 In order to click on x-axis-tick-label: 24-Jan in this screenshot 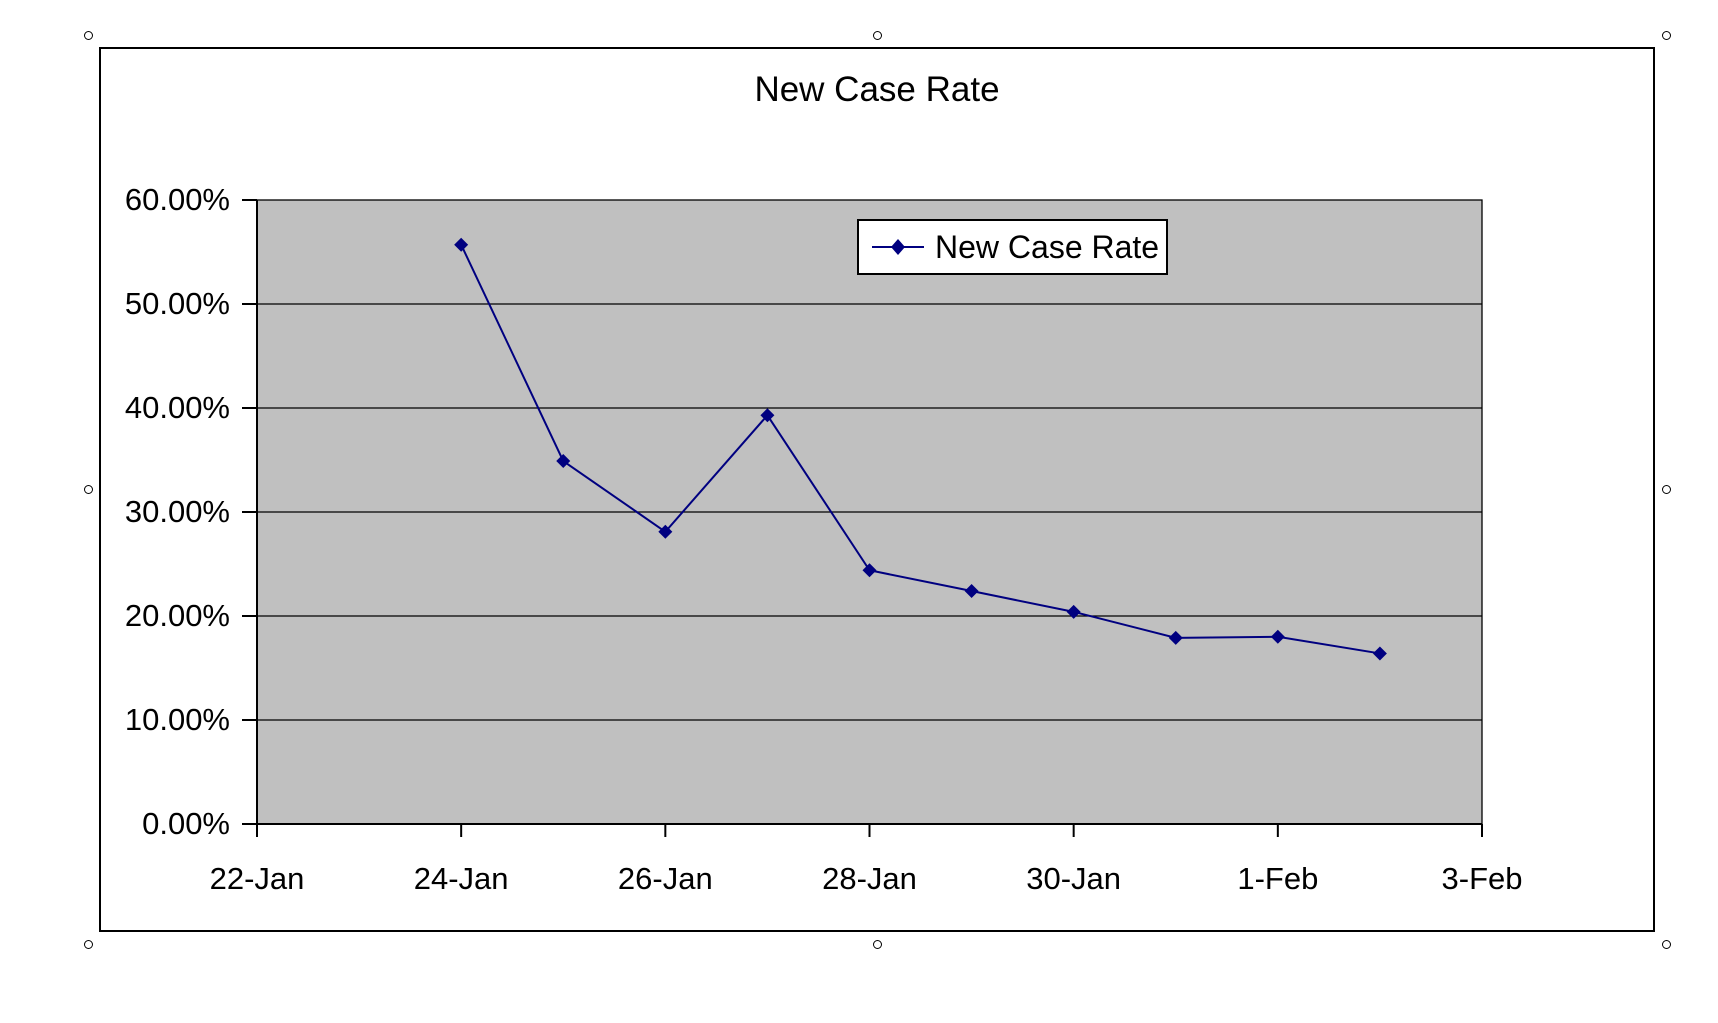, I will do `click(461, 878)`.